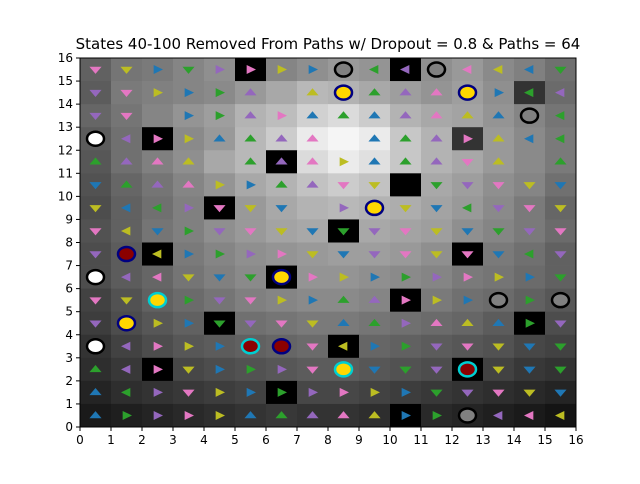 This screenshot has height=484, width=640. Describe the element at coordinates (69, 312) in the screenshot. I see `y-tick-label: 5` at that location.